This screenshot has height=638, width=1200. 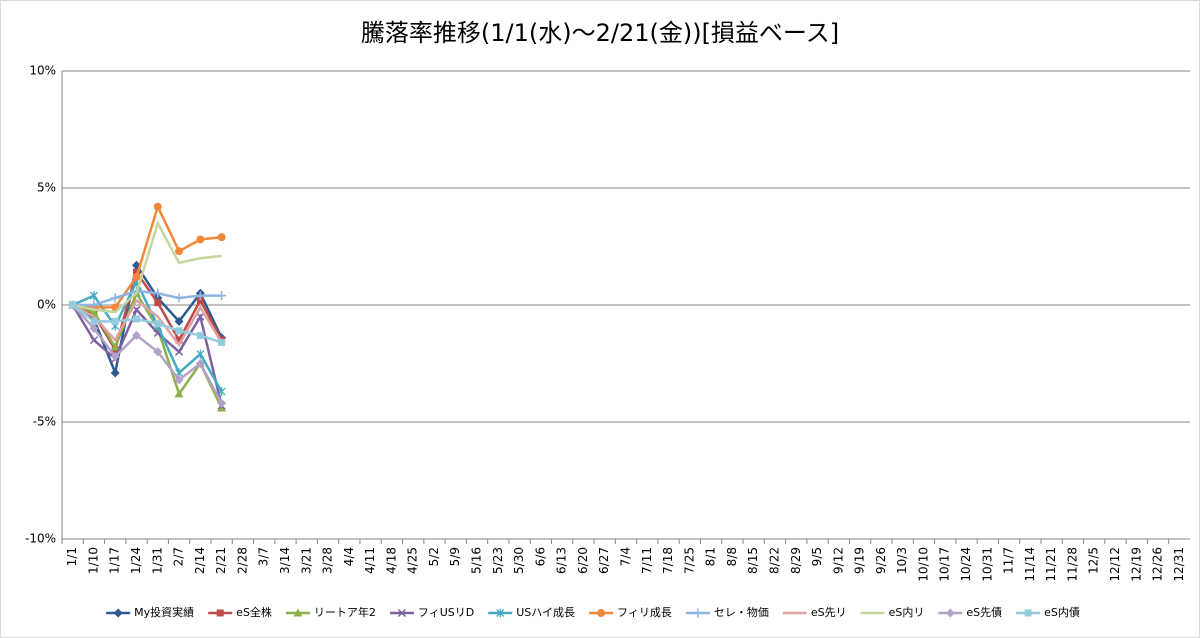 What do you see at coordinates (42, 71) in the screenshot?
I see `y-tick-label: 10%` at bounding box center [42, 71].